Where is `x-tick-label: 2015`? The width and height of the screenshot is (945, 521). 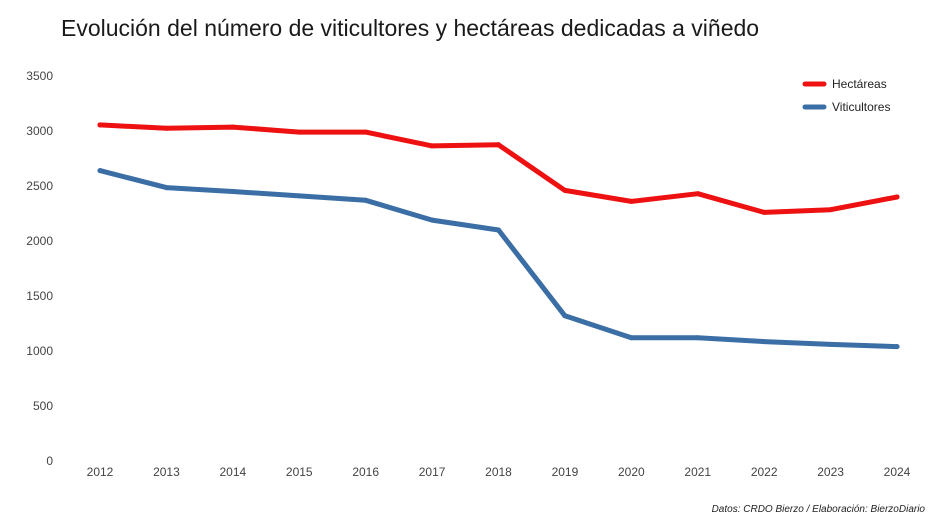 x-tick-label: 2015 is located at coordinates (299, 472).